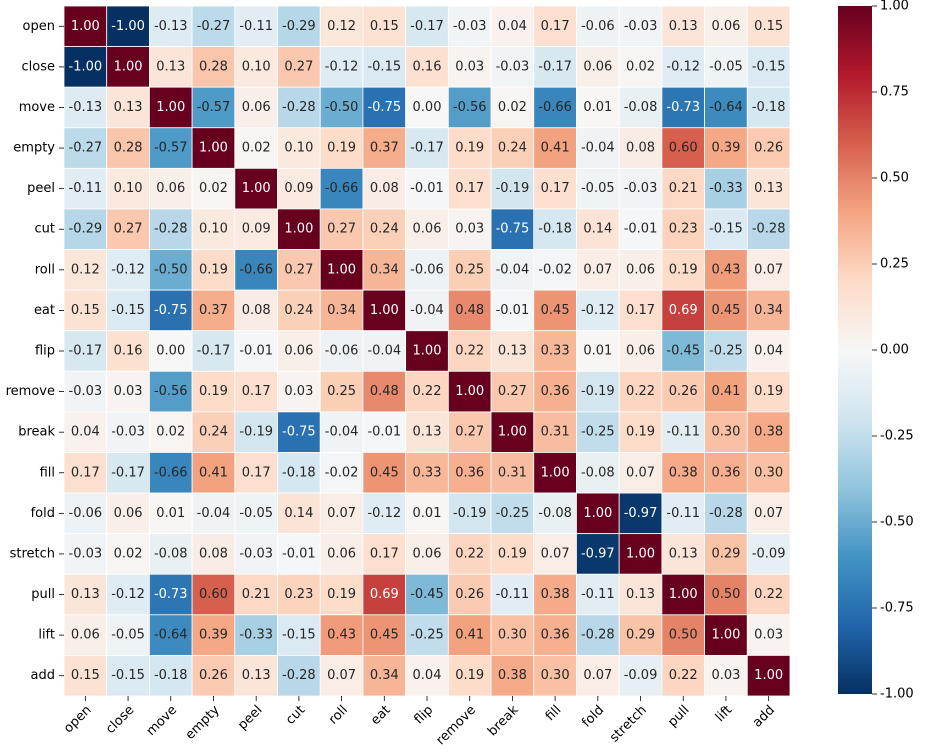 The height and width of the screenshot is (752, 925). Describe the element at coordinates (894, 7) in the screenshot. I see `colorbar-tick-label: 1.00` at that location.